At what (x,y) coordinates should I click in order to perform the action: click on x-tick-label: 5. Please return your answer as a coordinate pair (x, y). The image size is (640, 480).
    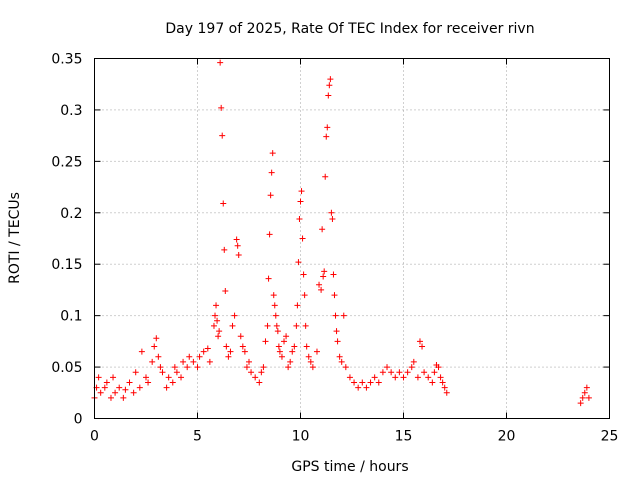
    Looking at the image, I should click on (197, 437).